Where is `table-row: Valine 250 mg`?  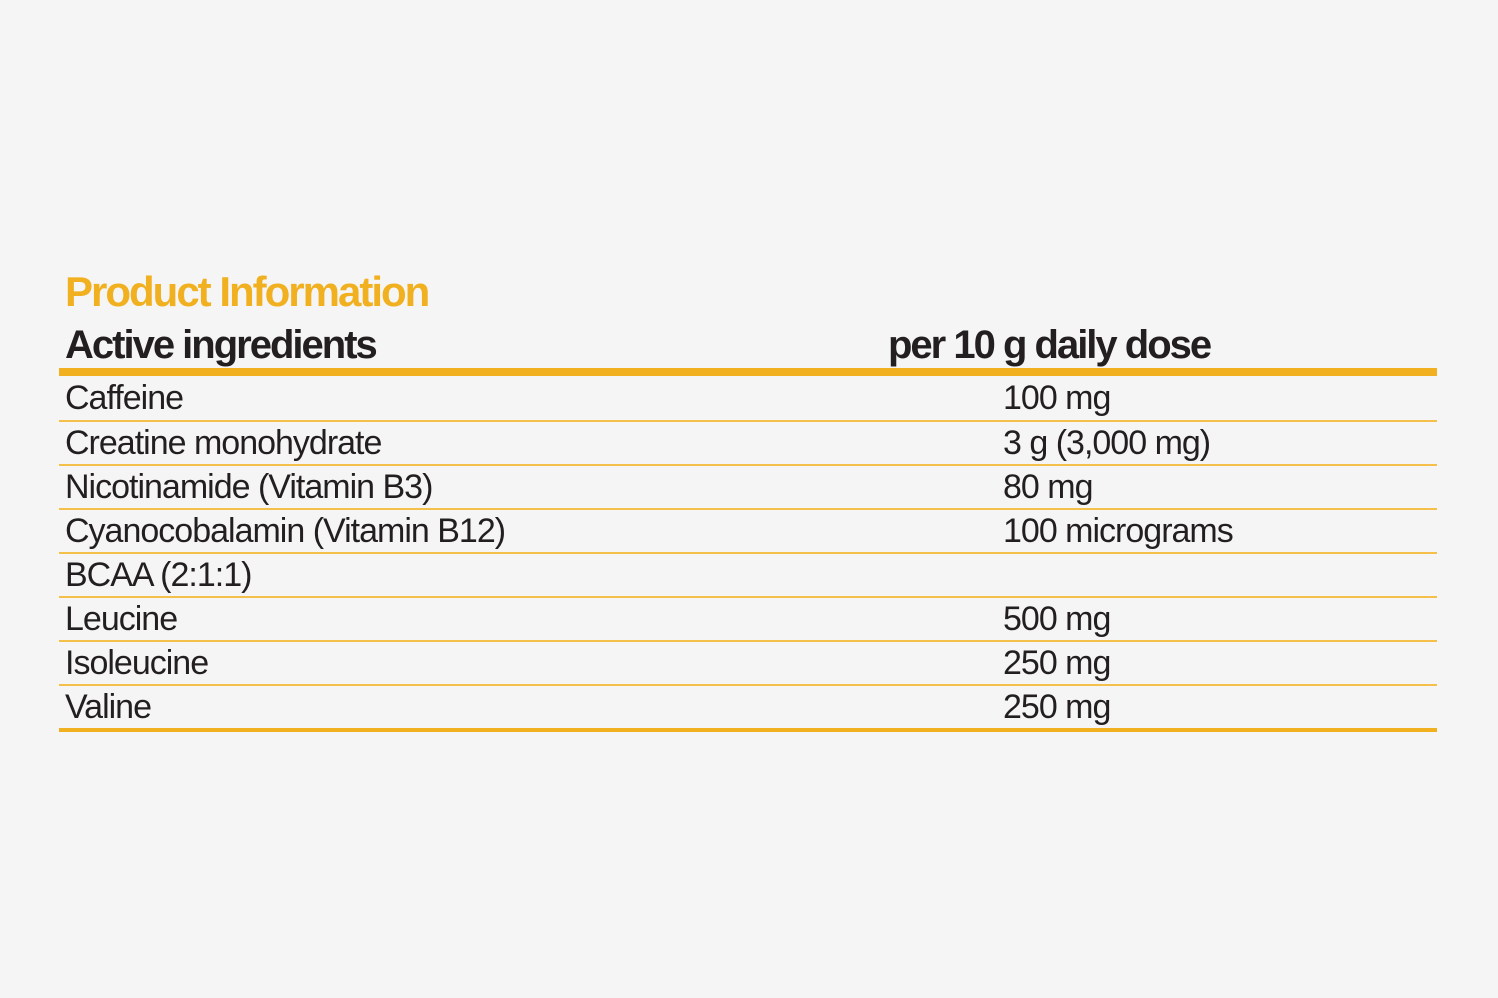 table-row: Valine 250 mg is located at coordinates (748, 706).